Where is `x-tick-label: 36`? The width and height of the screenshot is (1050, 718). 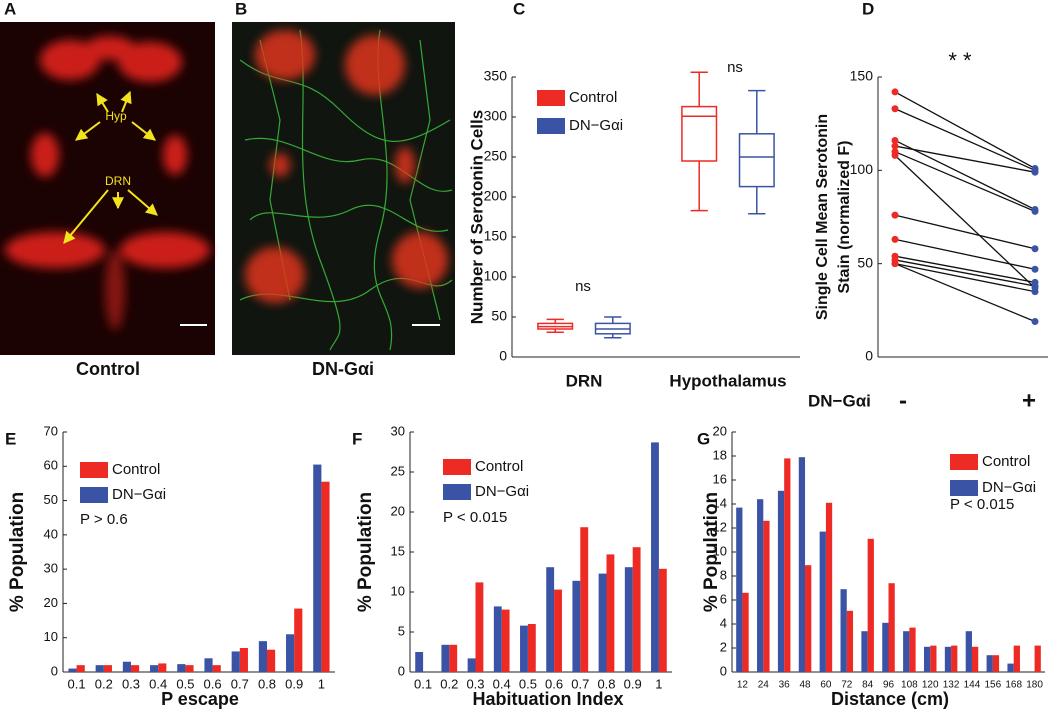 x-tick-label: 36 is located at coordinates (785, 685).